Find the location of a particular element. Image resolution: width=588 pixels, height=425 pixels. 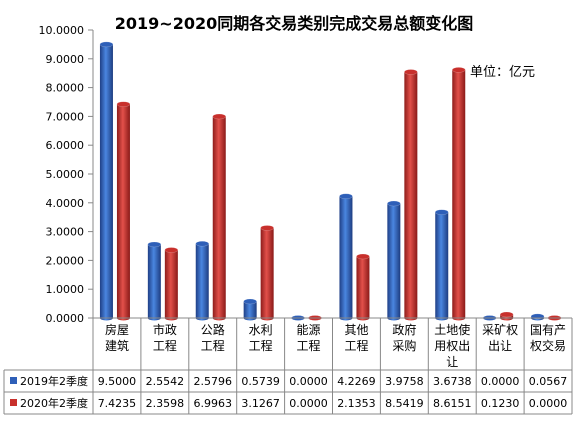

data-value-label: 7.4235 is located at coordinates (117, 403).